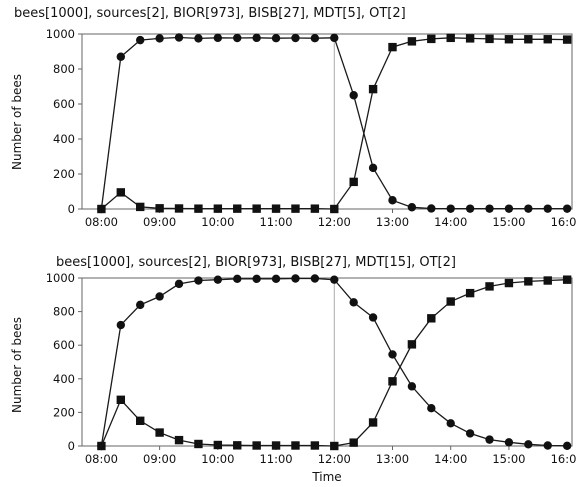 This screenshot has width=577, height=487. Describe the element at coordinates (17, 365) in the screenshot. I see `y-axis-label-bottom: Number of bees` at that location.